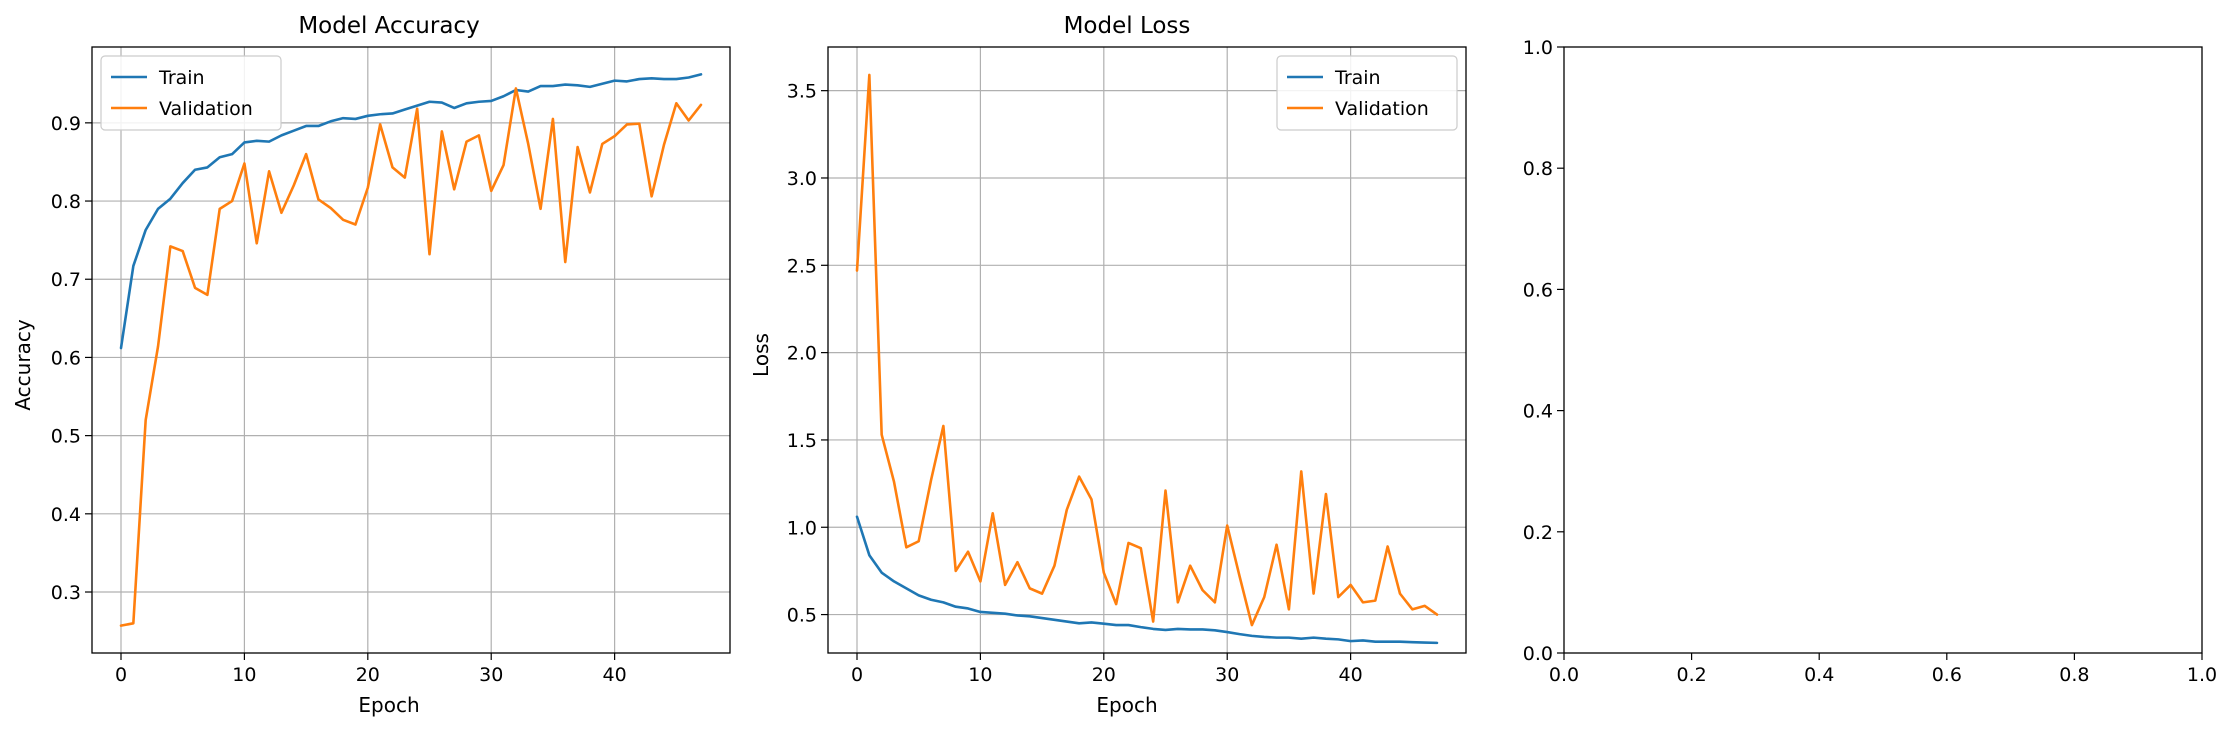  I want to click on accuracy-x-tick-label: 0, so click(121, 675).